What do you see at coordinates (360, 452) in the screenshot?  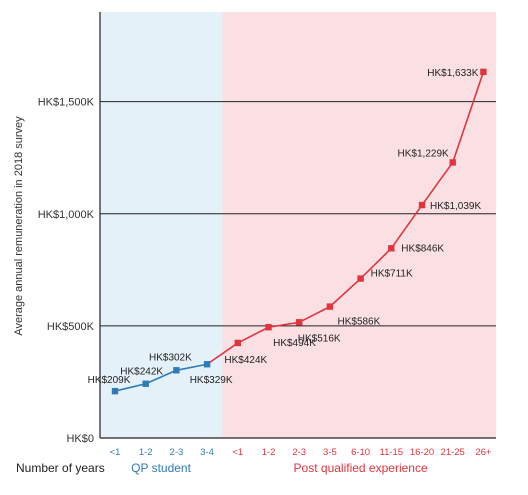 I see `x-tick-label: 6-10` at bounding box center [360, 452].